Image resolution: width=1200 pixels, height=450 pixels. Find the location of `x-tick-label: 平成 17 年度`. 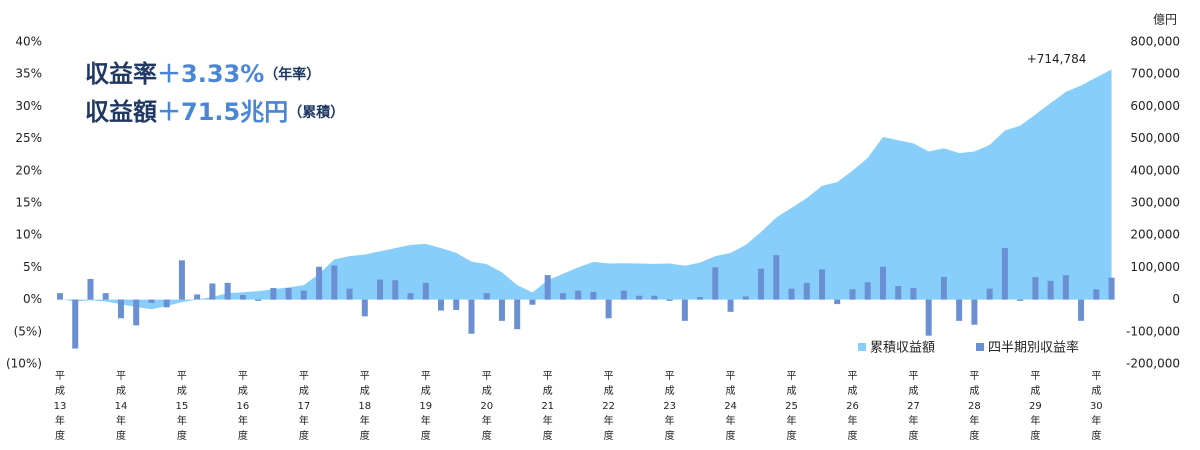

x-tick-label: 平成 17 年度 is located at coordinates (303, 406).